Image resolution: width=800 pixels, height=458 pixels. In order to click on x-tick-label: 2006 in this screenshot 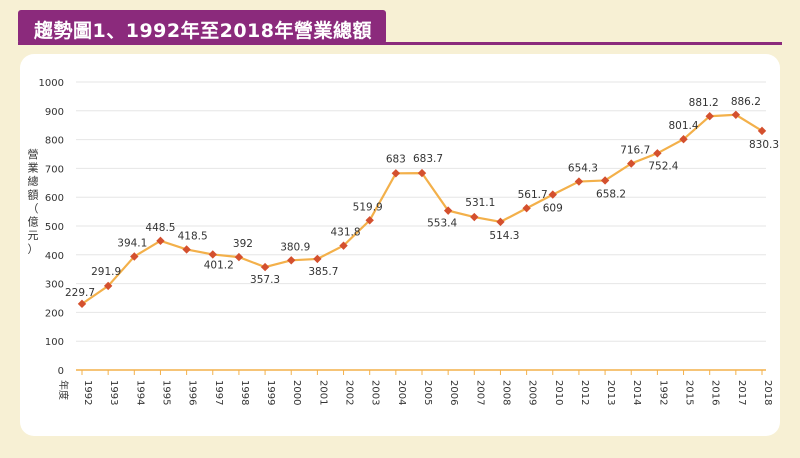, I will do `click(453, 392)`.